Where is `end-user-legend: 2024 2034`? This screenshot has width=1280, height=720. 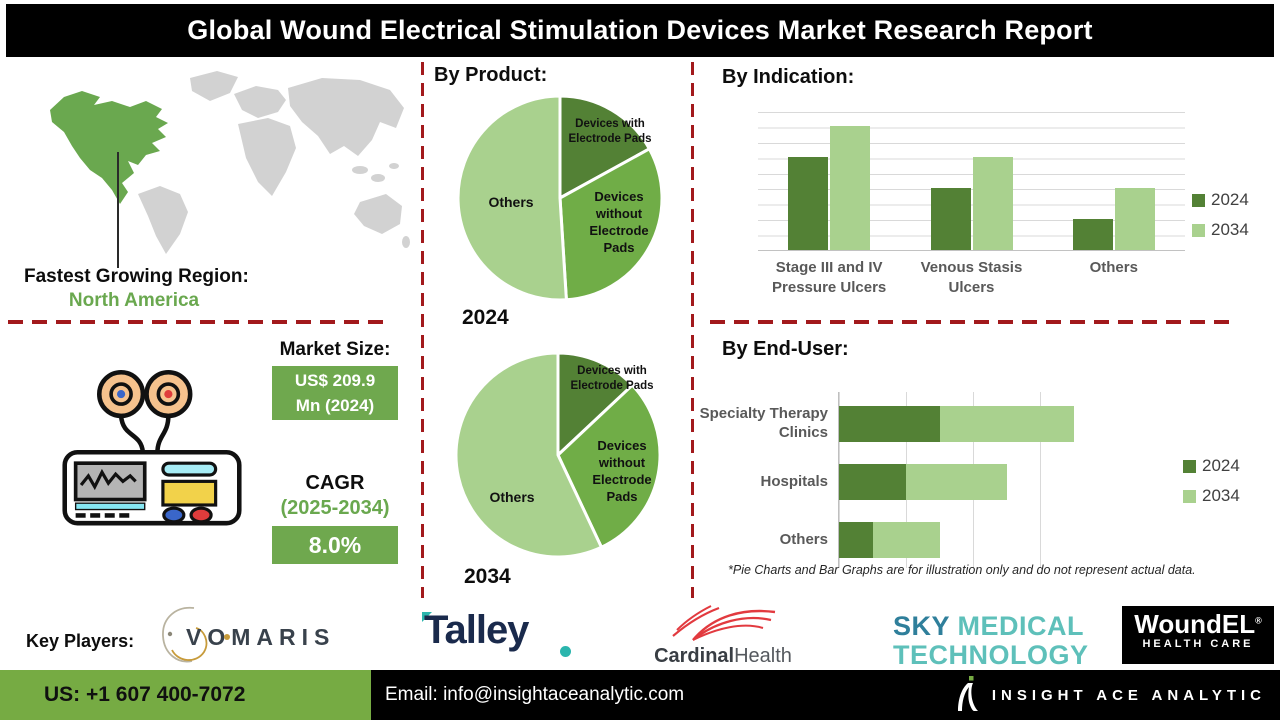
end-user-legend: 2024 2034 is located at coordinates (1211, 481).